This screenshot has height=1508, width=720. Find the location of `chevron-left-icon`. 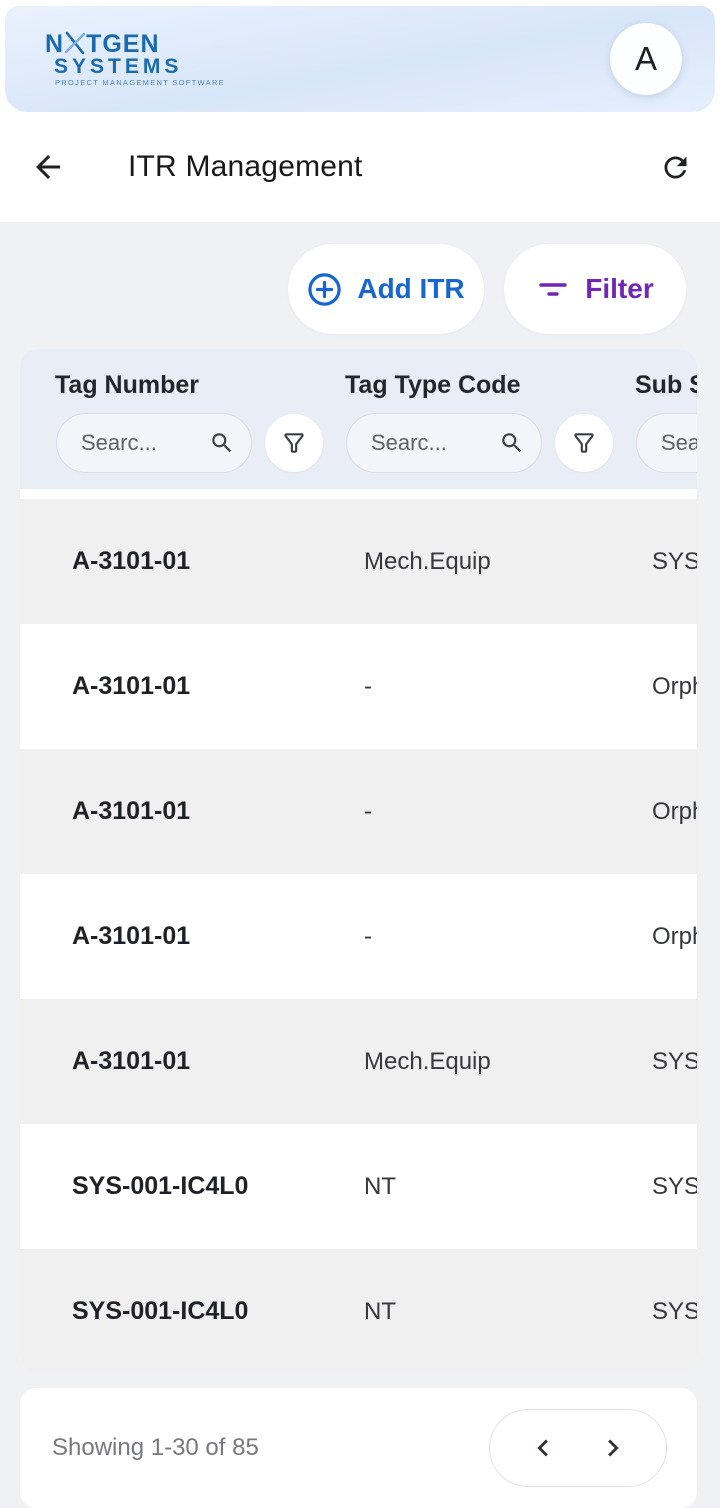

chevron-left-icon is located at coordinates (542, 1448).